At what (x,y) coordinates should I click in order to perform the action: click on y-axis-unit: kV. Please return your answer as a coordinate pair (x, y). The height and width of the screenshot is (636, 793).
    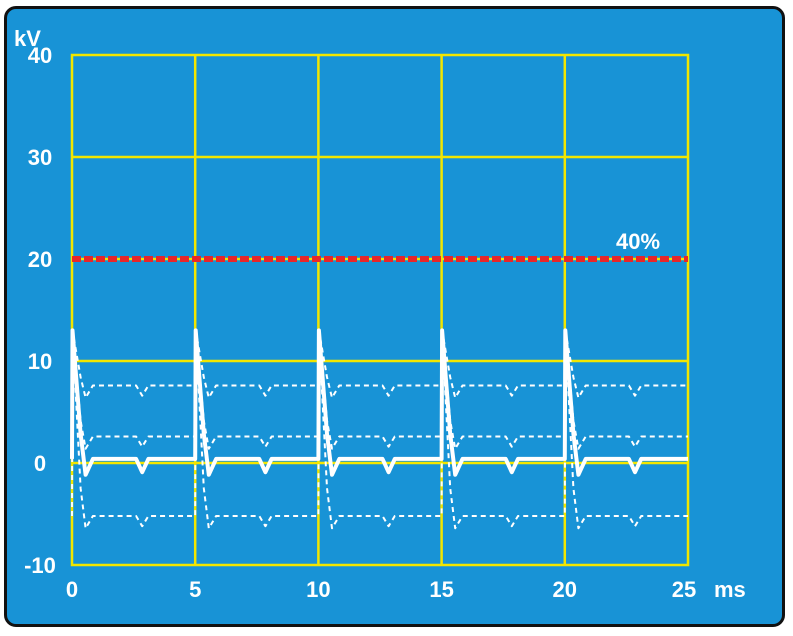
    Looking at the image, I should click on (27, 38).